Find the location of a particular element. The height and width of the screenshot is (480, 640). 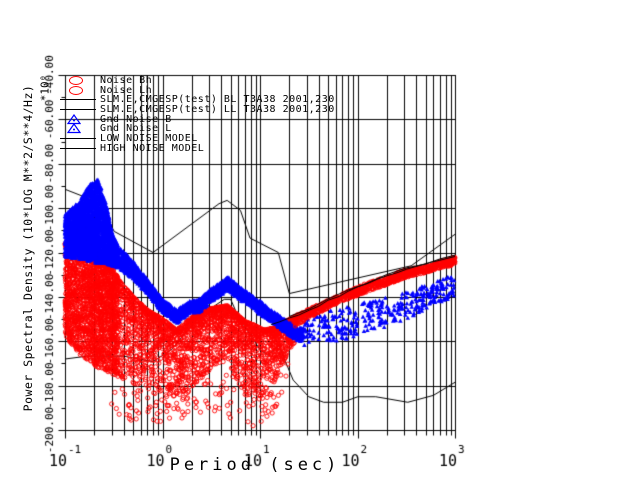

legend-item-label: LOW NOISE MODEL is located at coordinates (149, 138).